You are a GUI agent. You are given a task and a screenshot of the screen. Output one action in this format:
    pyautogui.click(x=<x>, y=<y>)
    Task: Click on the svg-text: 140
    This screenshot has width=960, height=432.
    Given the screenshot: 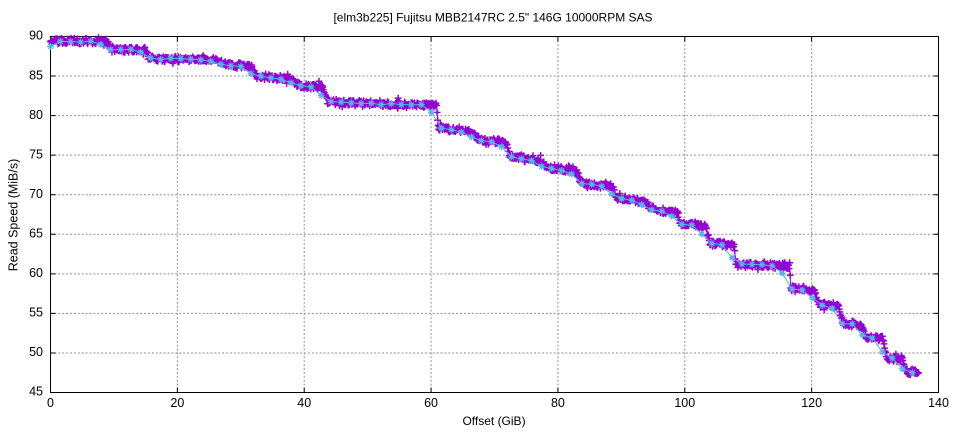 What is the action you would take?
    pyautogui.click(x=938, y=403)
    